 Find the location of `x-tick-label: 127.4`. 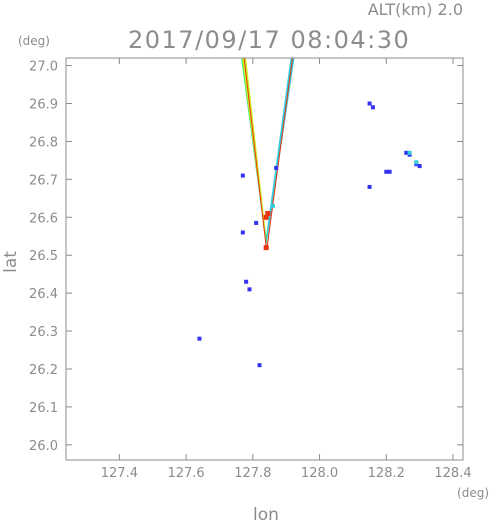

x-tick-label: 127.4 is located at coordinates (119, 473).